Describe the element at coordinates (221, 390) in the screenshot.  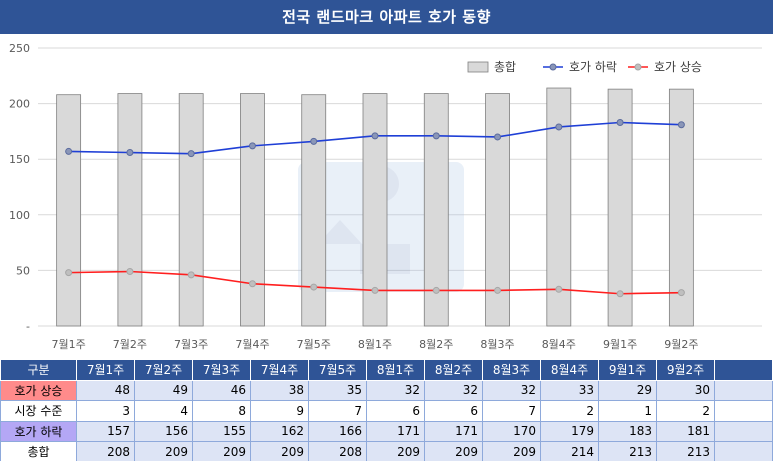
I see `table-cell: 46` at that location.